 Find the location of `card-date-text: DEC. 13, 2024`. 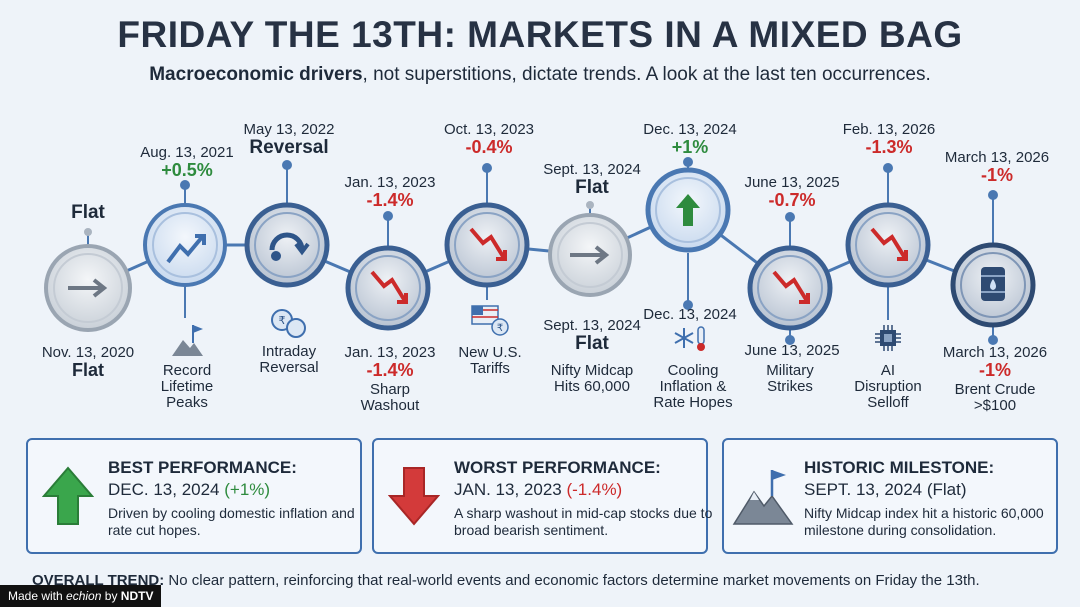

card-date-text: DEC. 13, 2024 is located at coordinates (164, 489).